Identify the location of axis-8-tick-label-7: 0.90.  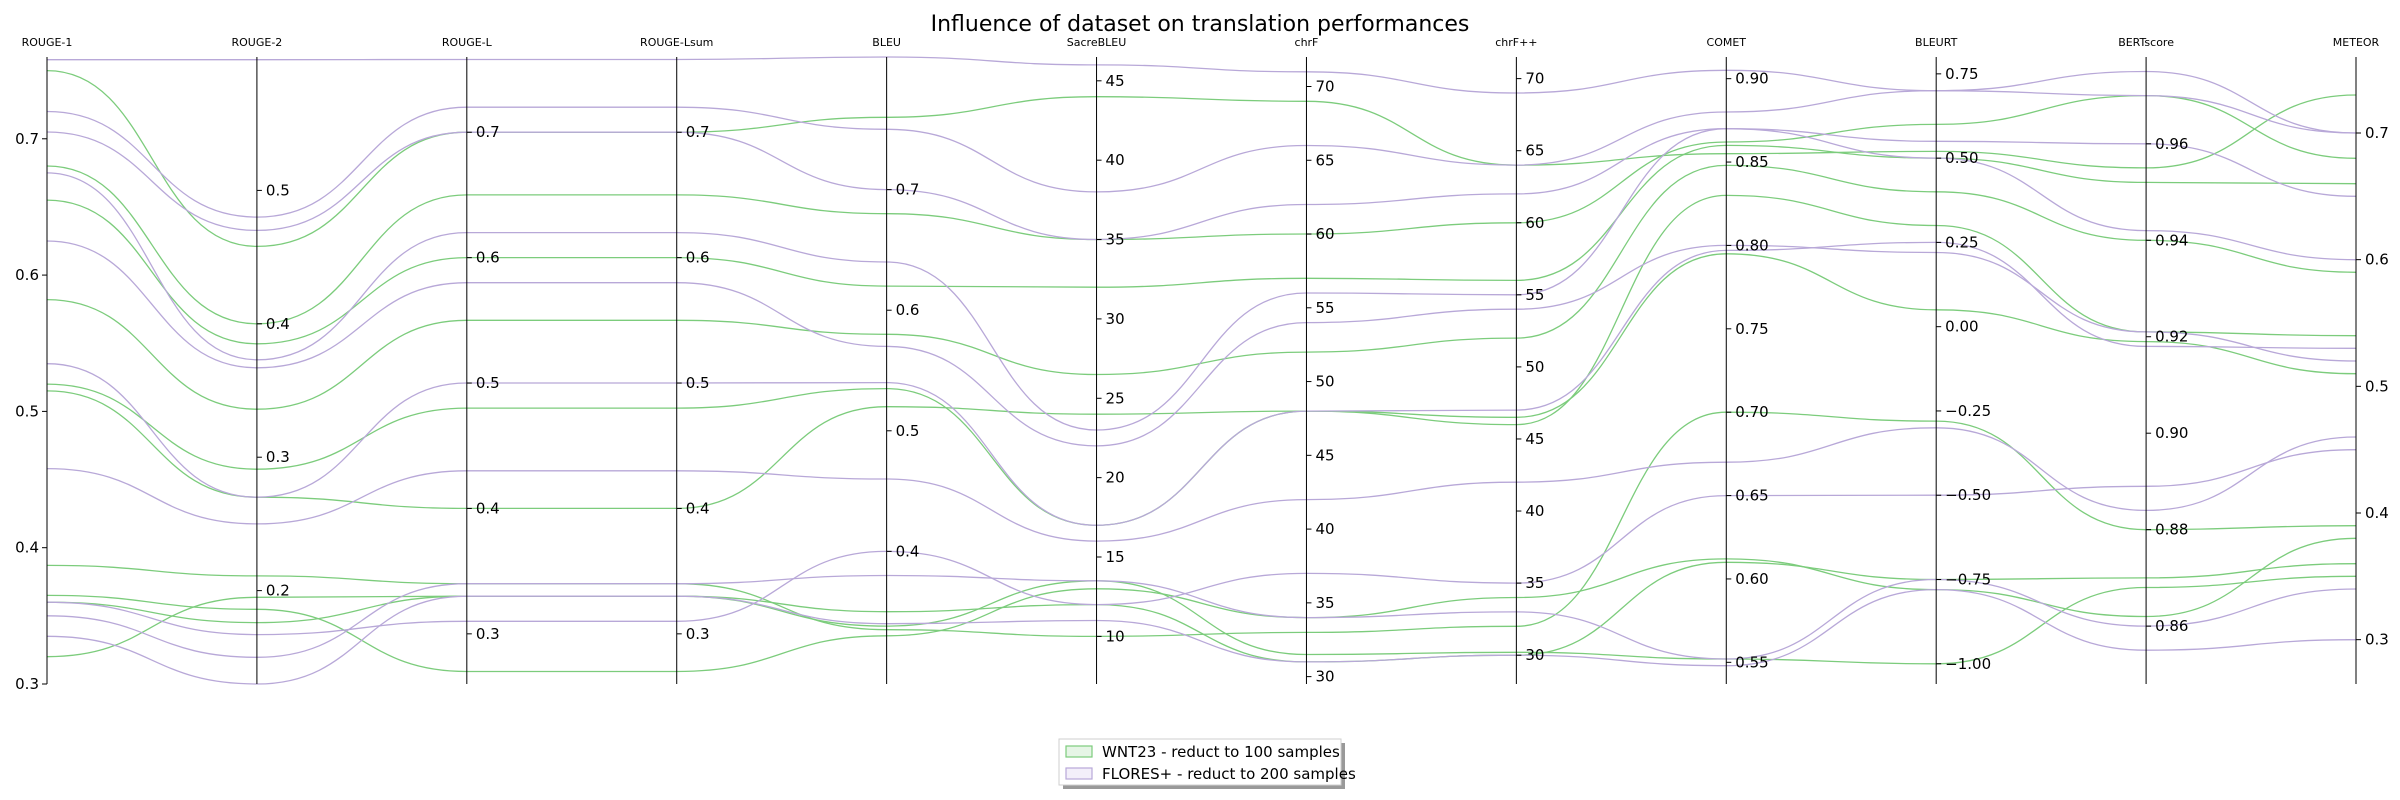
(1751, 79).